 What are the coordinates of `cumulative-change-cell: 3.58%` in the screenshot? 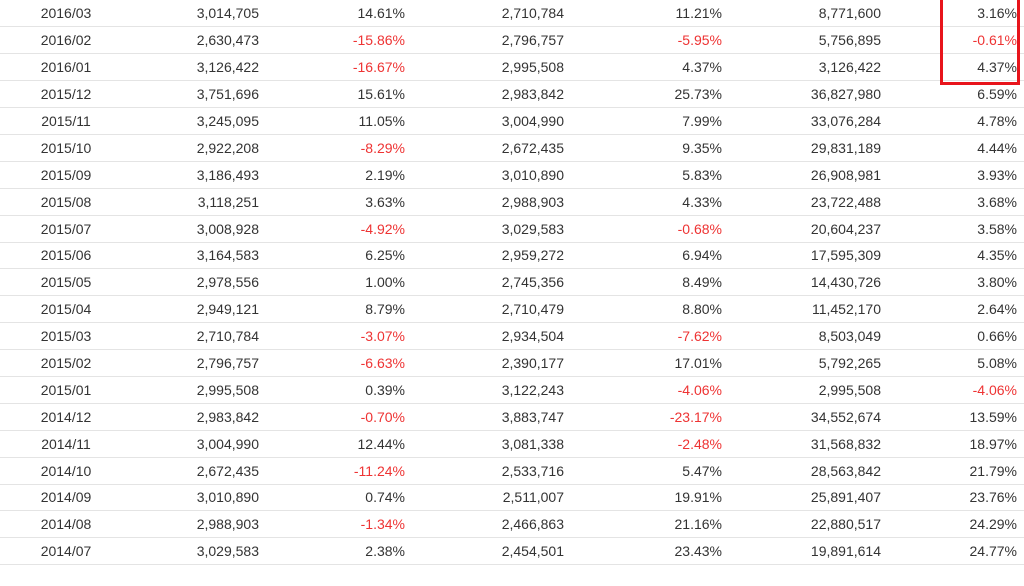 It's located at (959, 229).